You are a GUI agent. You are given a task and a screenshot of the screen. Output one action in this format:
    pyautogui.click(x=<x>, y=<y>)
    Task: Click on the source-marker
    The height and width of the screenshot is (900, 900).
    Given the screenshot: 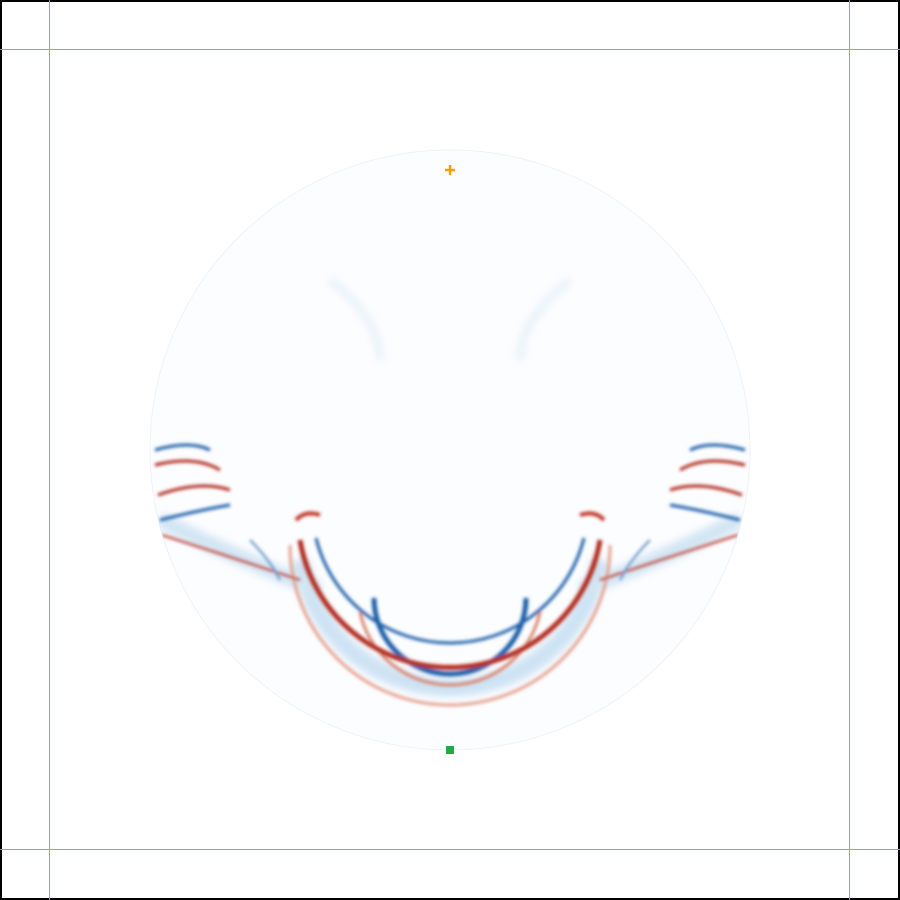 What is the action you would take?
    pyautogui.click(x=450, y=170)
    